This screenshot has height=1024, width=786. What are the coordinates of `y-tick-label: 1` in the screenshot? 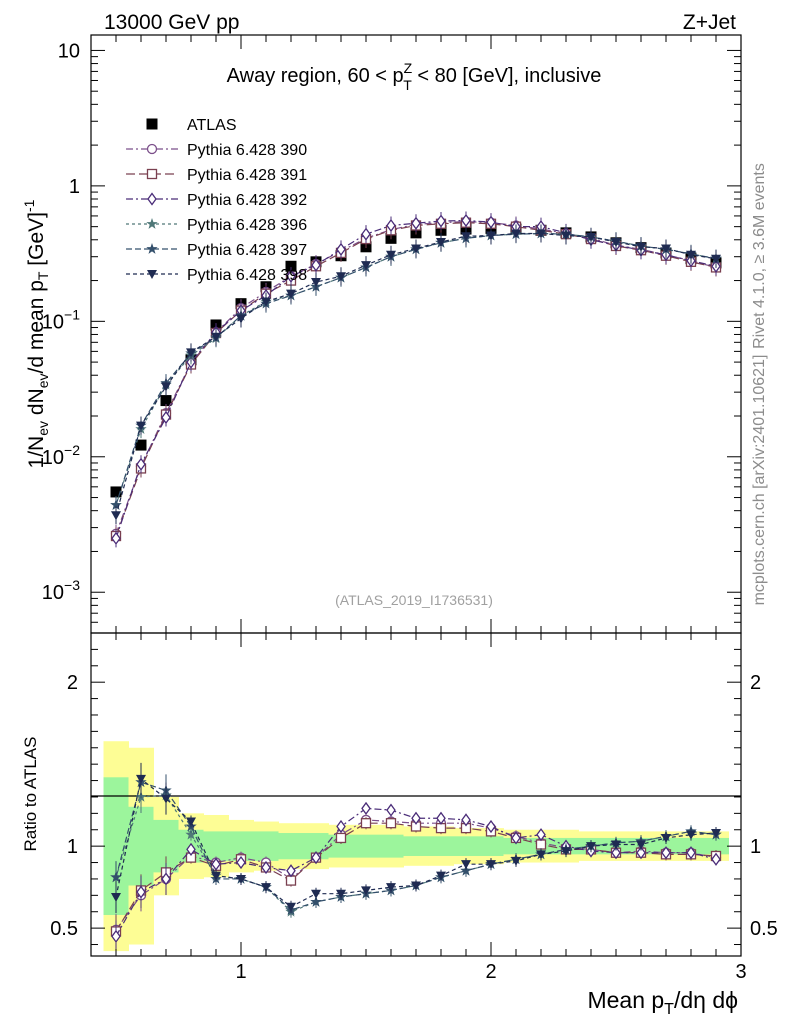 It's located at (74, 187).